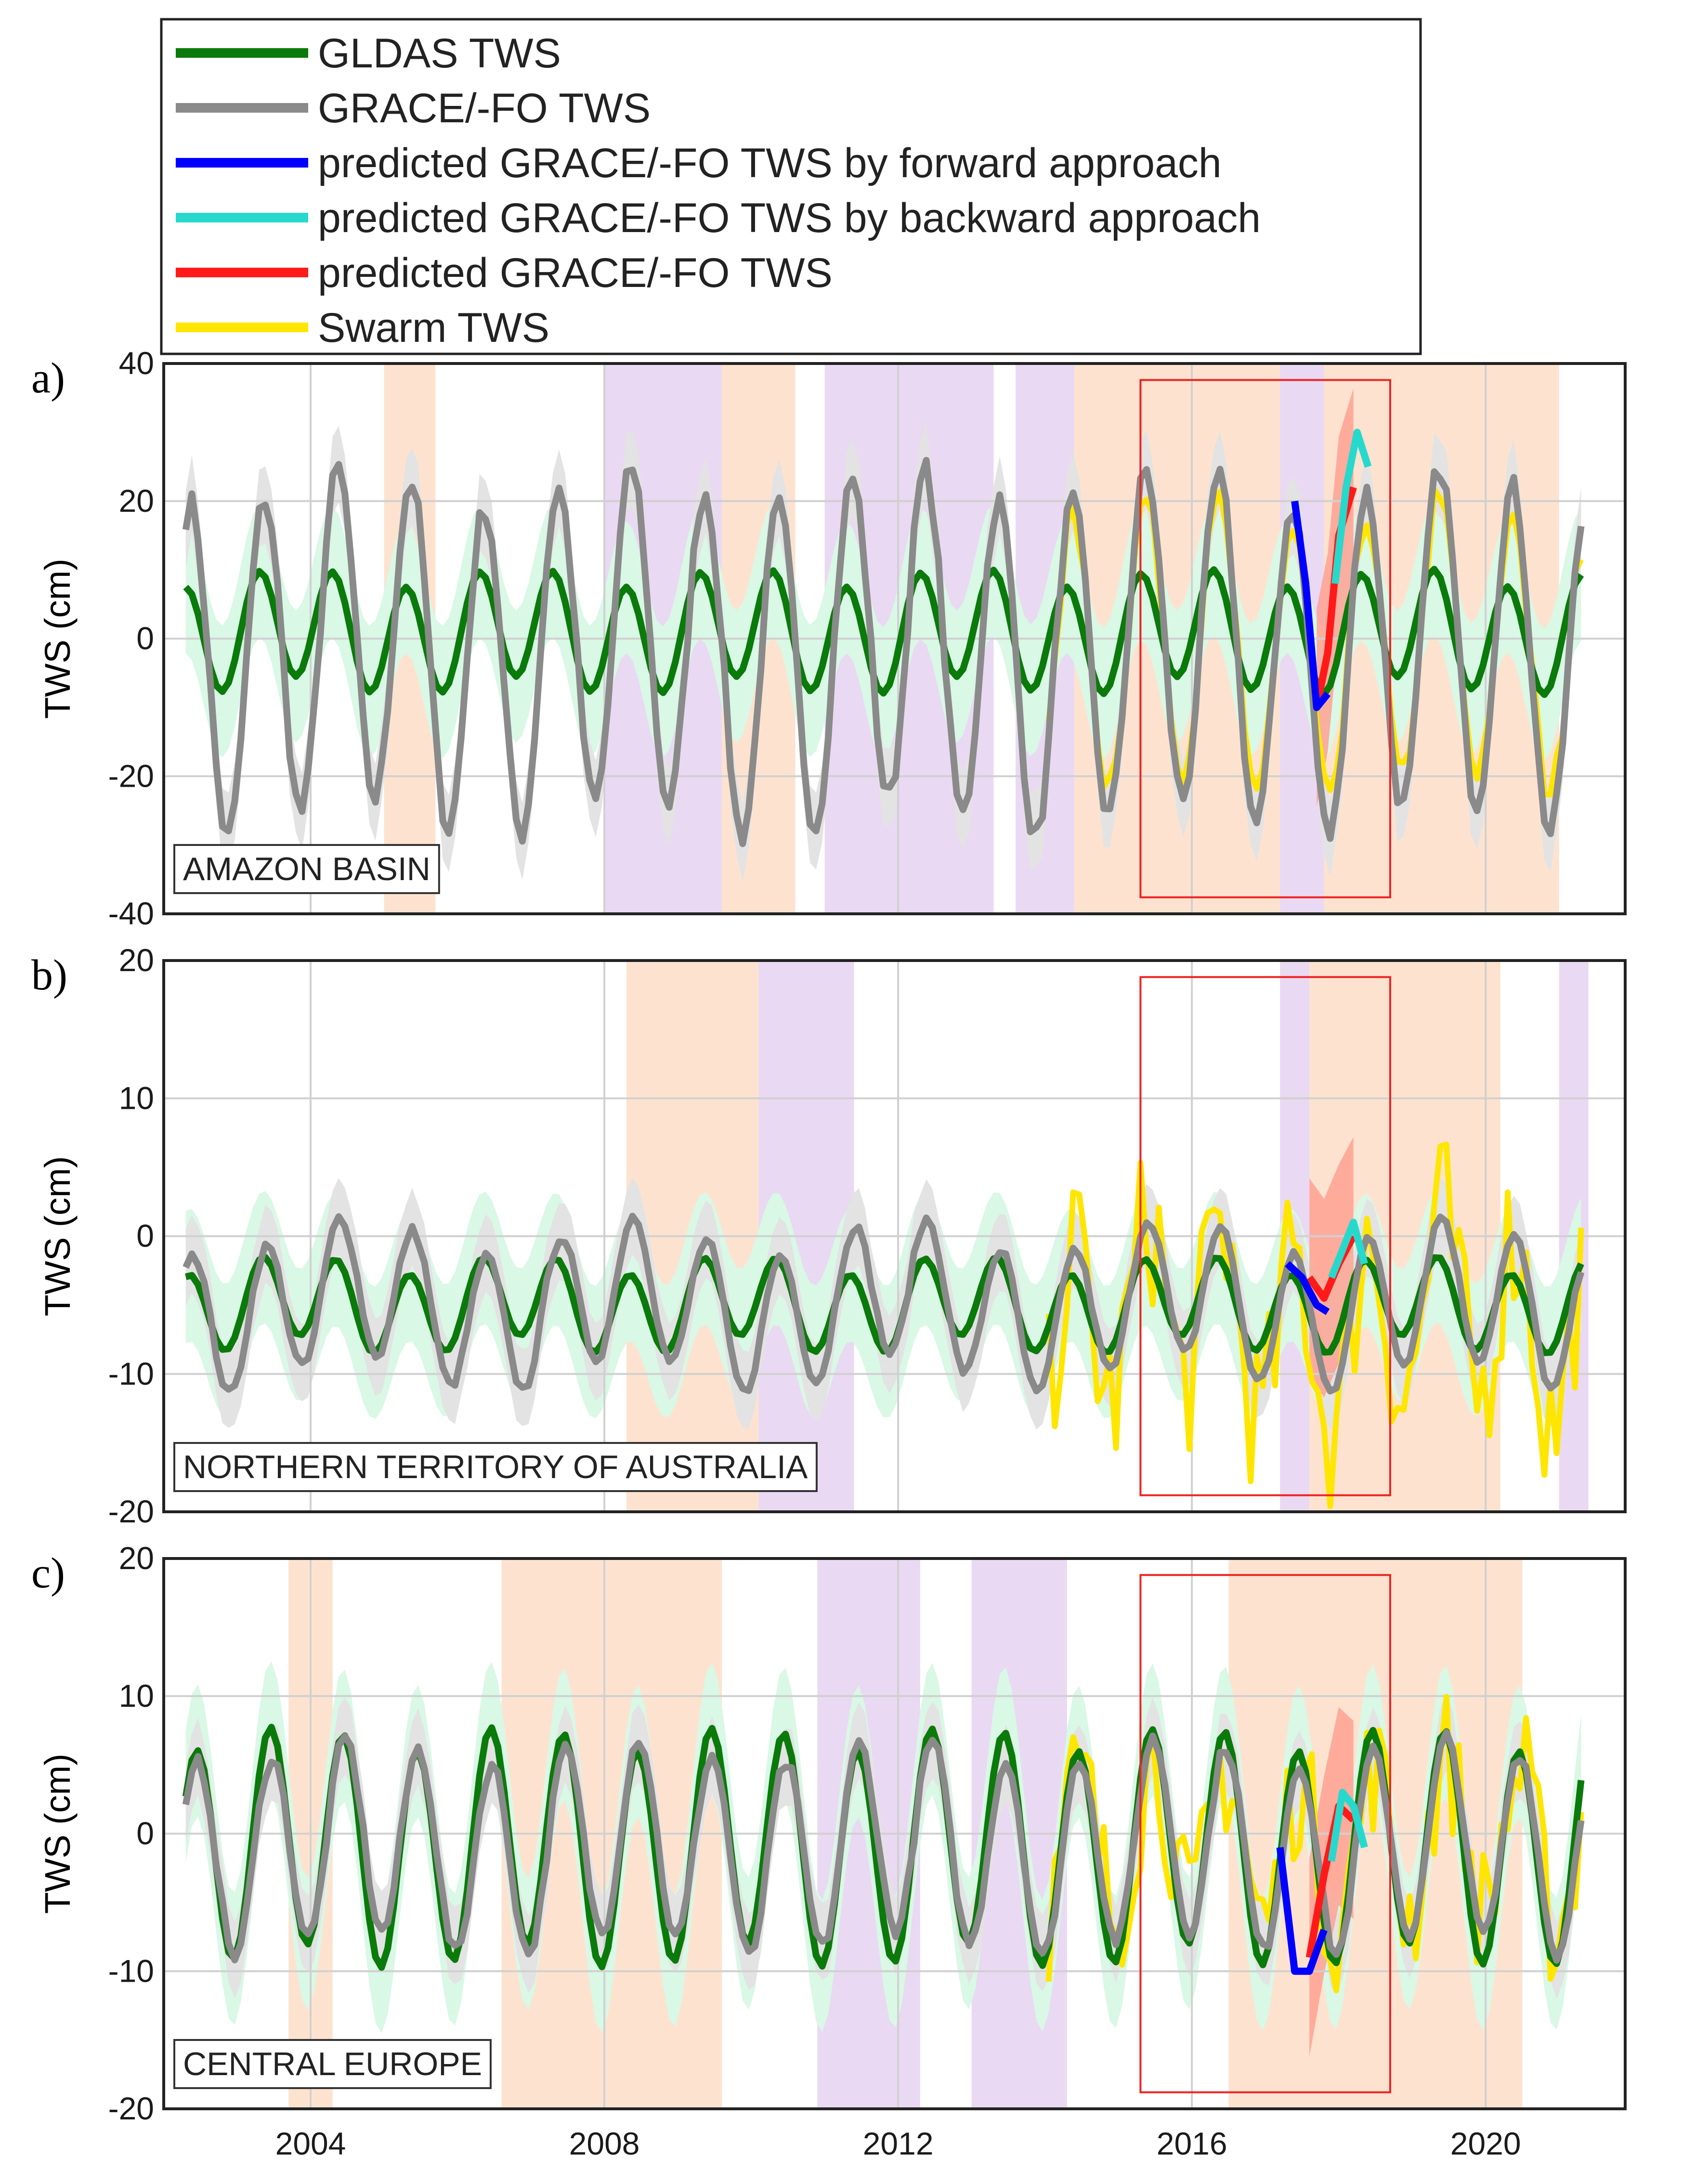 This screenshot has height=2182, width=1708. I want to click on ytick-2-4: 20, so click(136, 1558).